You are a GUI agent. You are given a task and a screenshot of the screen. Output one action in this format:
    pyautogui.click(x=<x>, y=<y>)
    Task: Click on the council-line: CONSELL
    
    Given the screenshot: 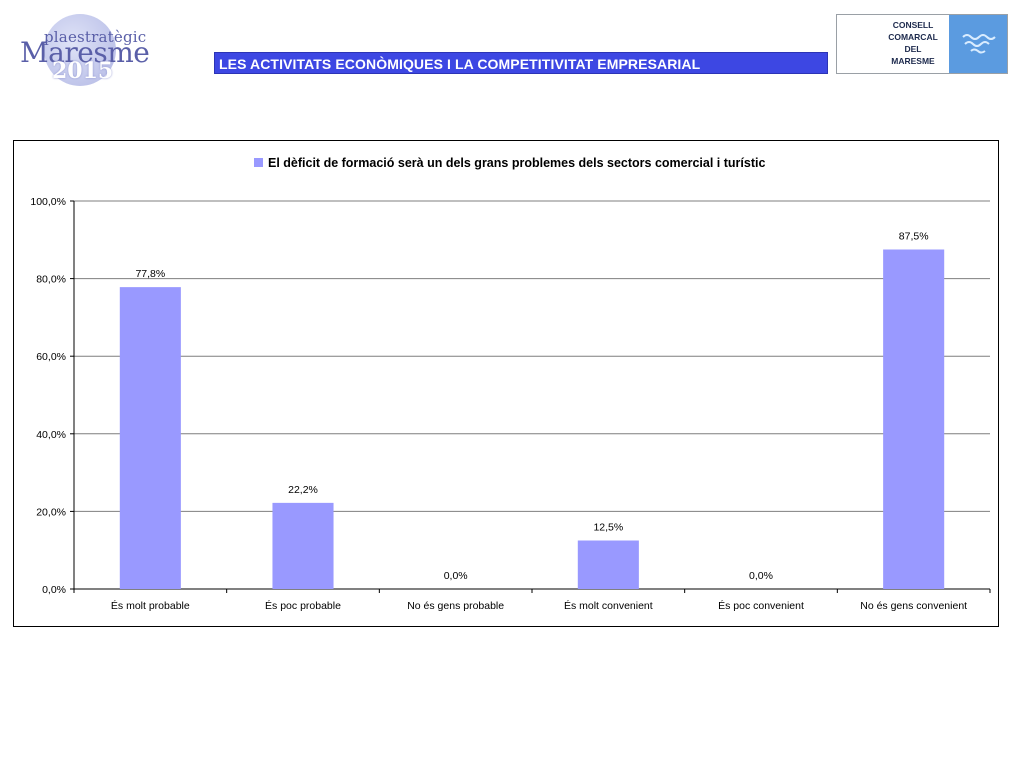 What is the action you would take?
    pyautogui.click(x=913, y=25)
    